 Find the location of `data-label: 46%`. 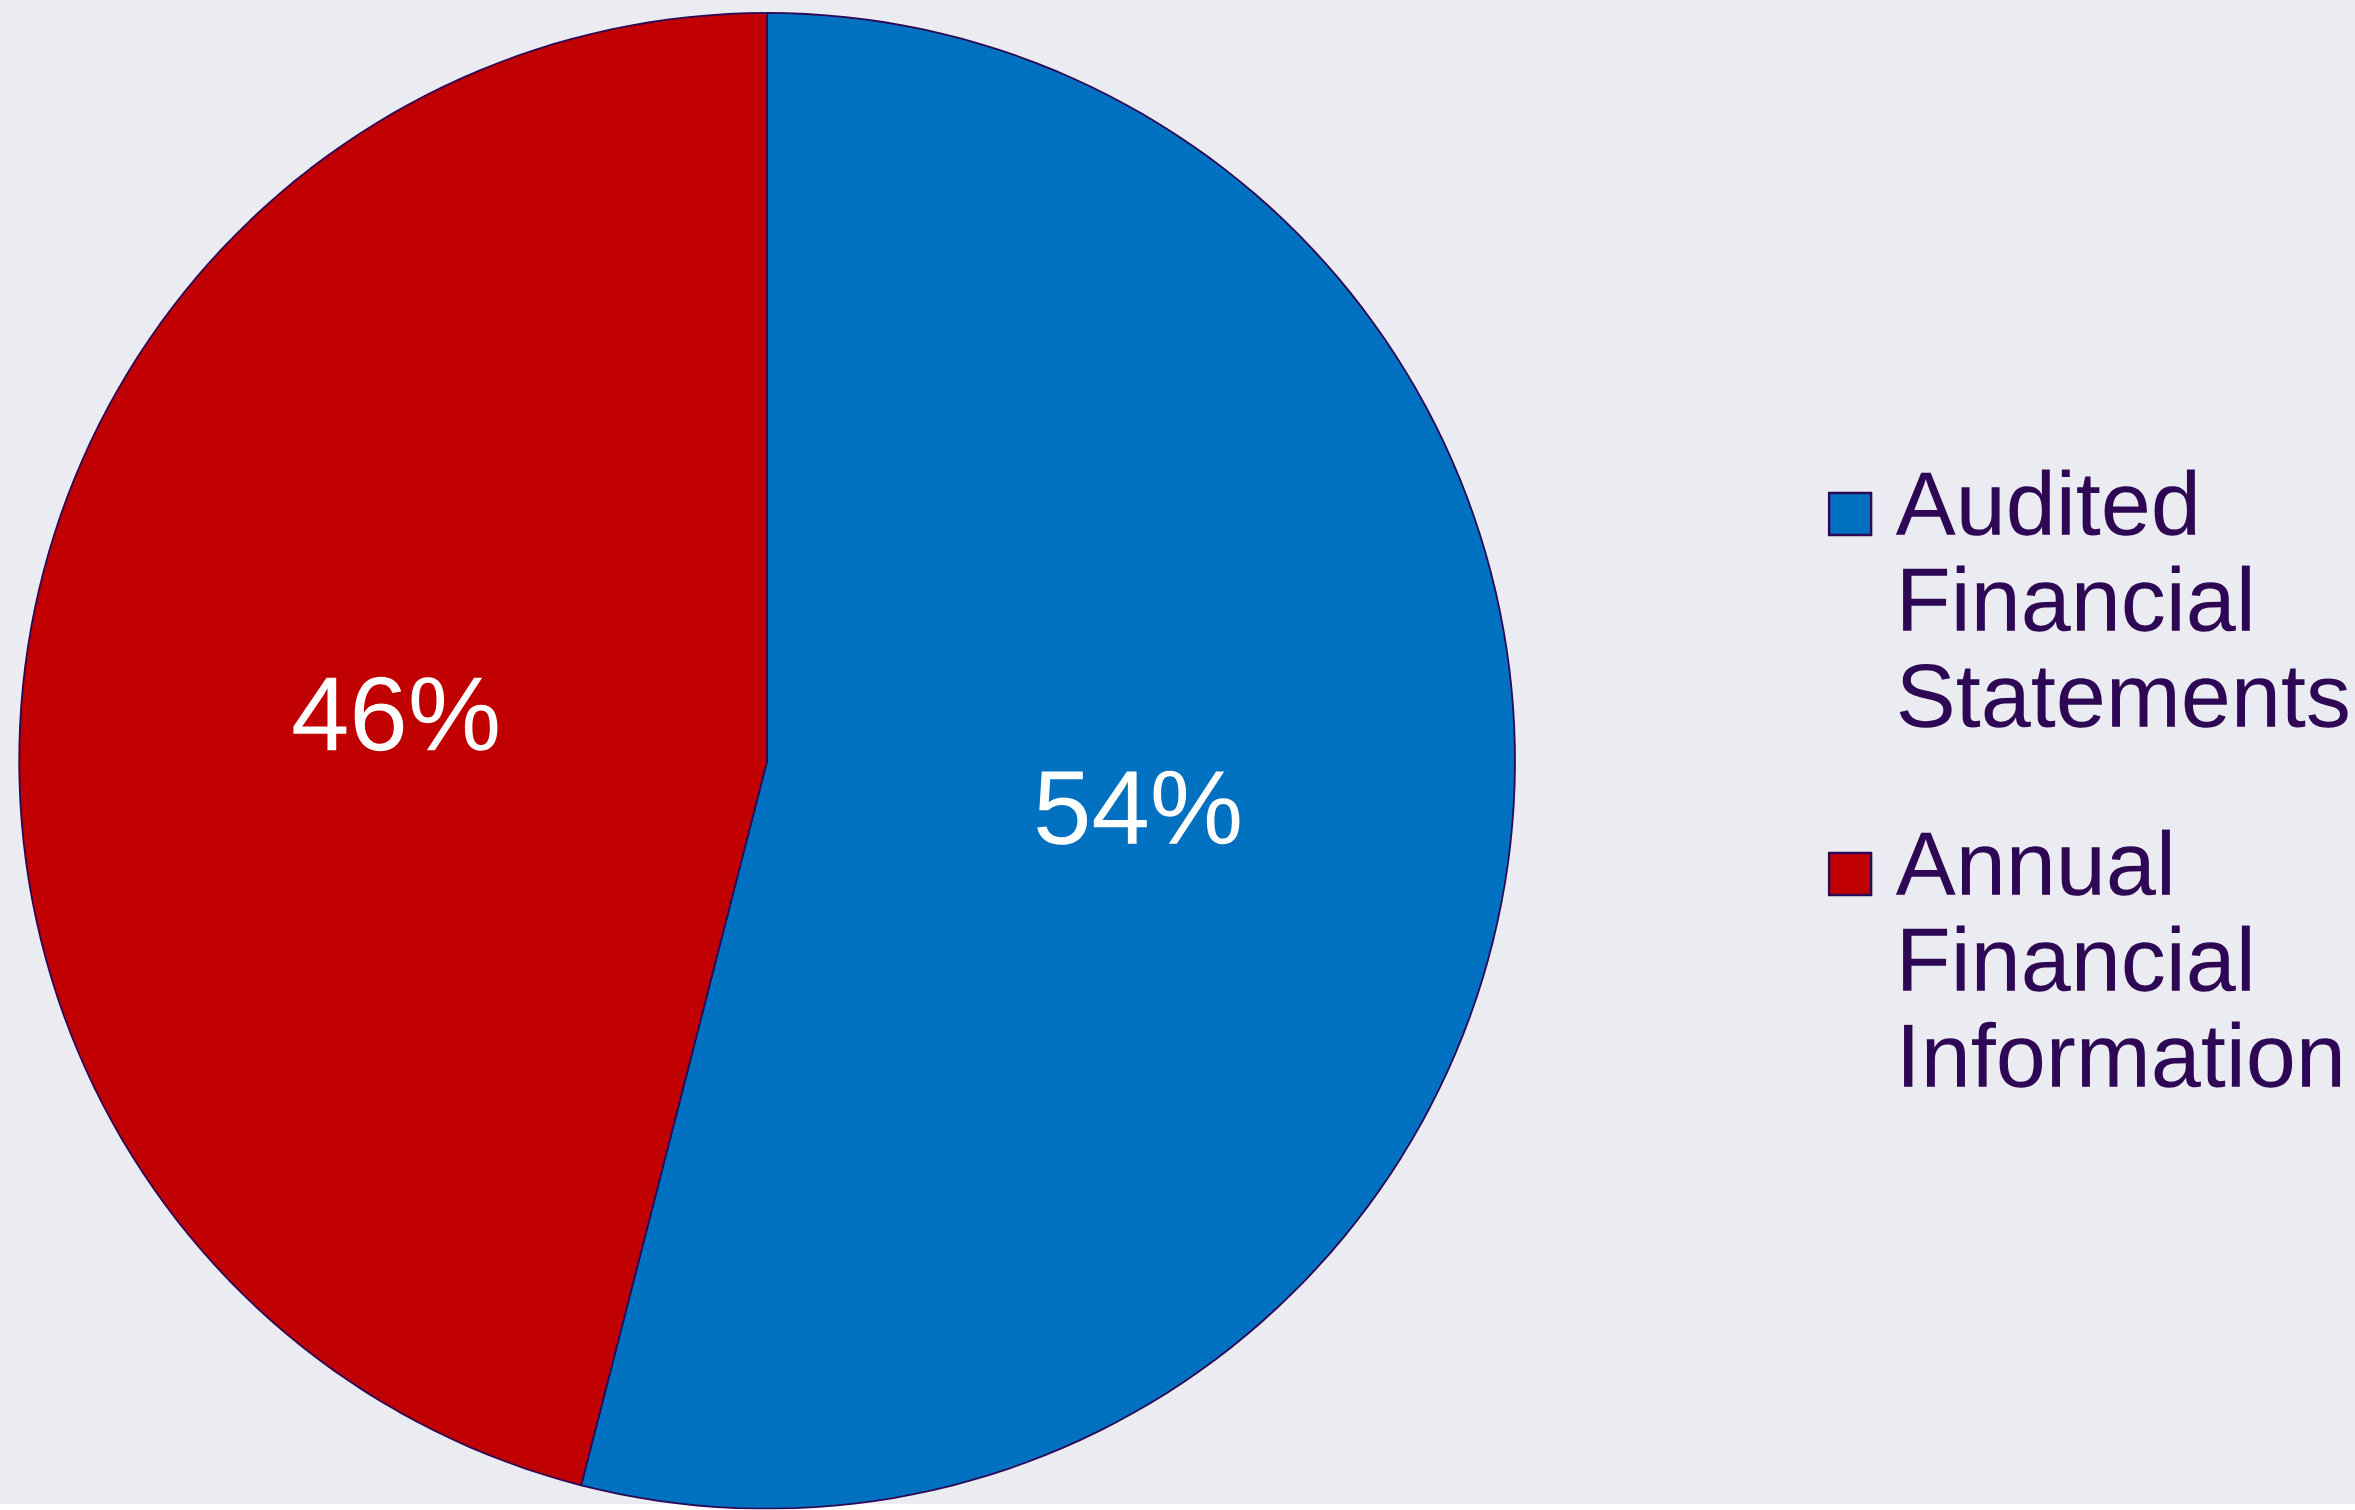

data-label: 46% is located at coordinates (395, 714).